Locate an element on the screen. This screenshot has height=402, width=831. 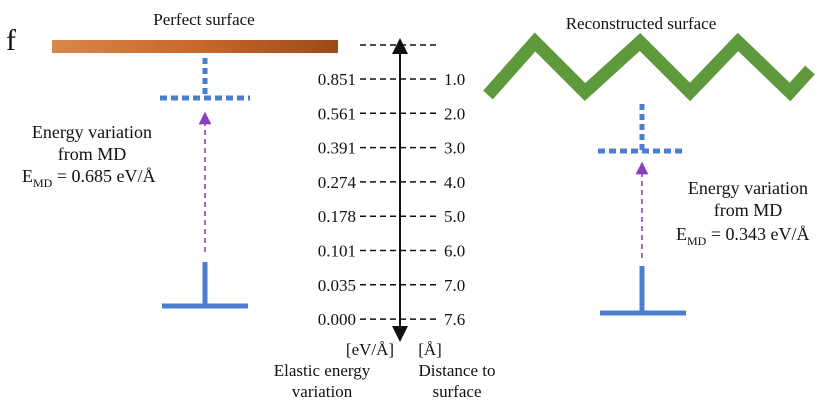
energy-tick-label: 0.035 is located at coordinates (337, 285).